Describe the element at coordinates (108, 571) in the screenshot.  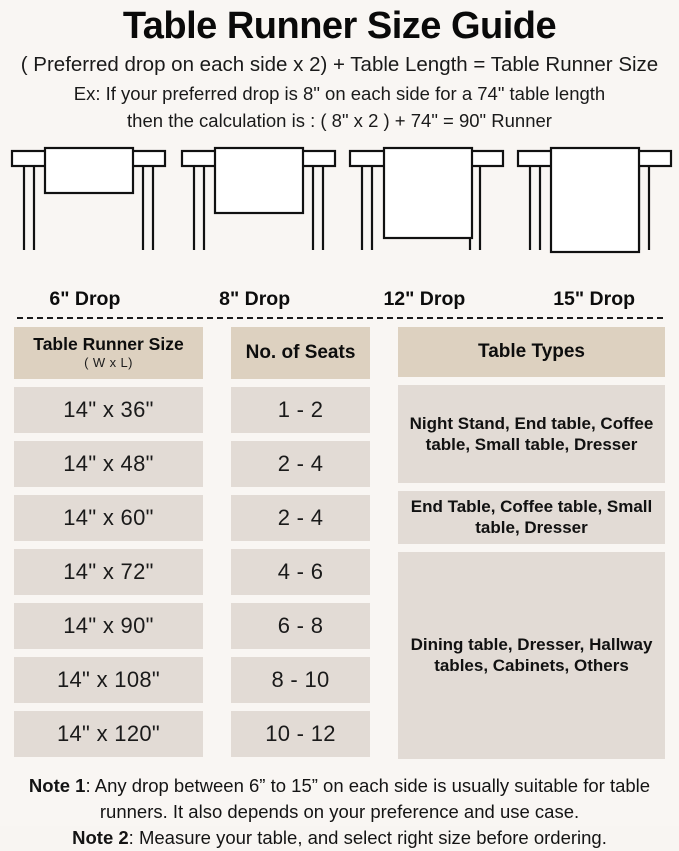
I see `table-row: 14" x 72"` at that location.